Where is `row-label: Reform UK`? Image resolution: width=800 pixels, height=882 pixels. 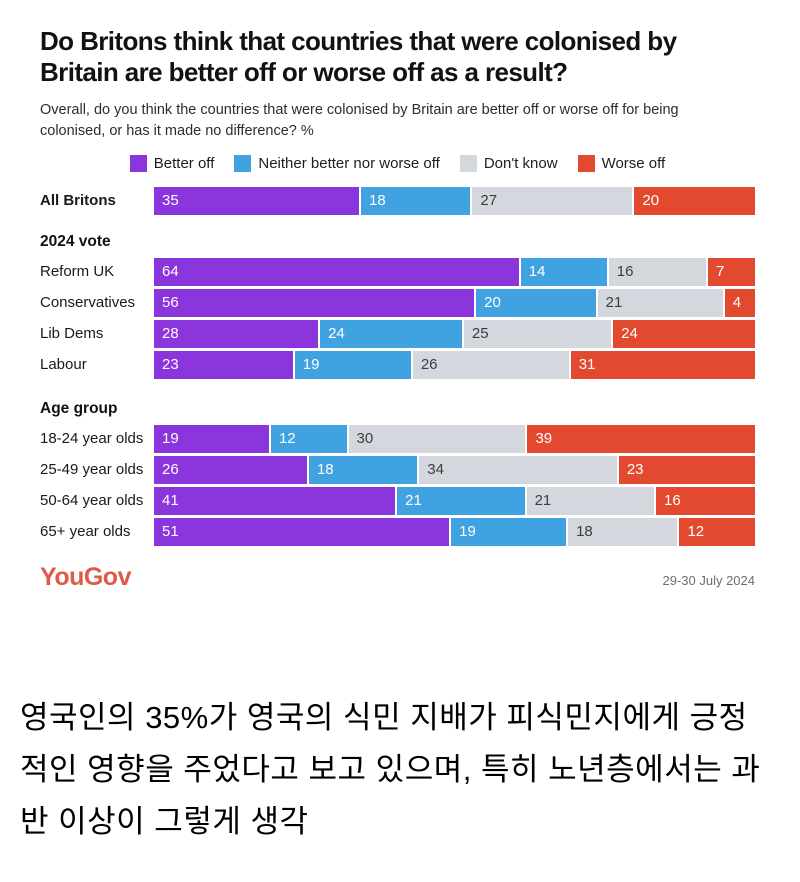
row-label: Reform UK is located at coordinates (77, 271).